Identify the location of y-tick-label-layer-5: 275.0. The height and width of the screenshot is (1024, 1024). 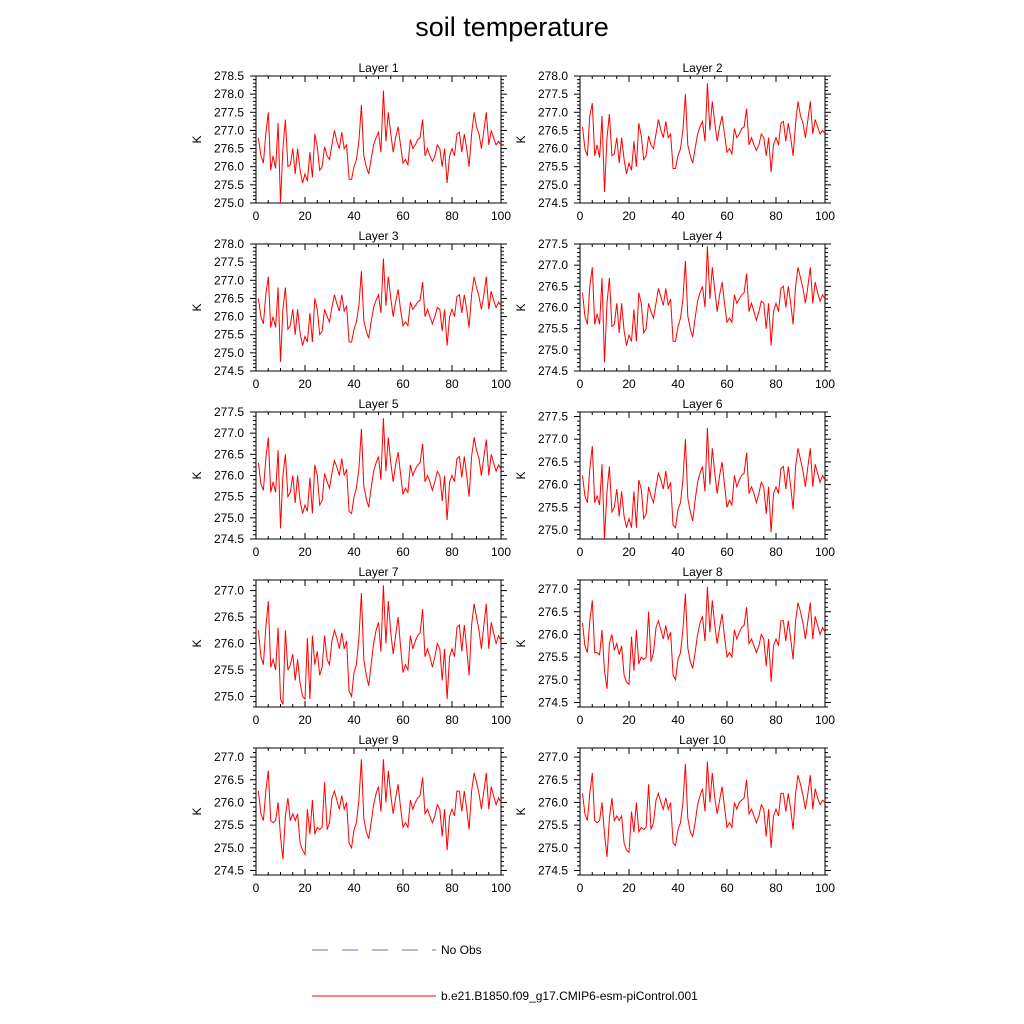
(229, 518).